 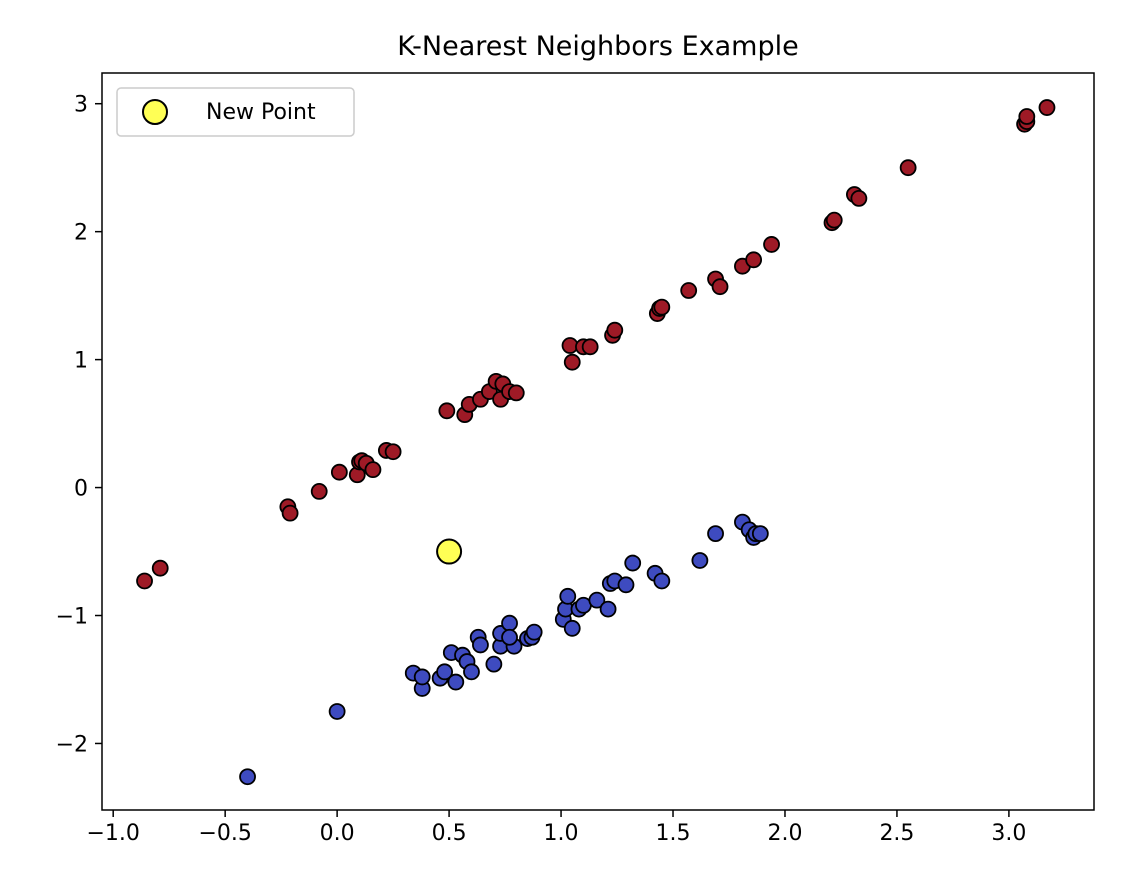 I want to click on x-tick-label: 1.5, so click(x=673, y=833).